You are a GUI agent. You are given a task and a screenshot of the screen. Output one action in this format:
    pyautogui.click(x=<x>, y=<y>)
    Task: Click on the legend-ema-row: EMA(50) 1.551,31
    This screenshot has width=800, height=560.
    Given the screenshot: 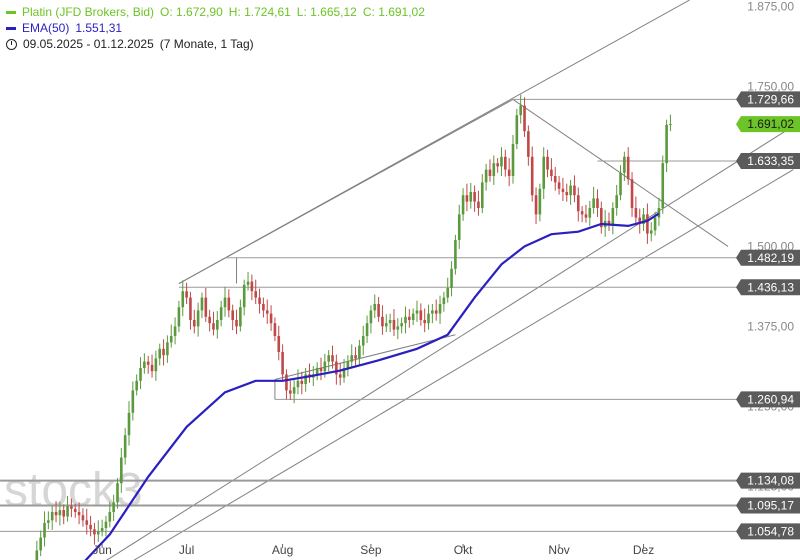 What is the action you would take?
    pyautogui.click(x=215, y=28)
    